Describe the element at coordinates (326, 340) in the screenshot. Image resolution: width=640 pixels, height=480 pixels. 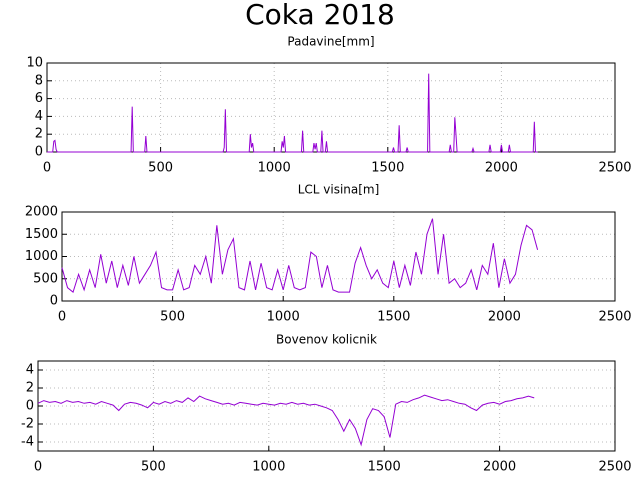
I see `subplot-title: Bovenov kolicnik` at that location.